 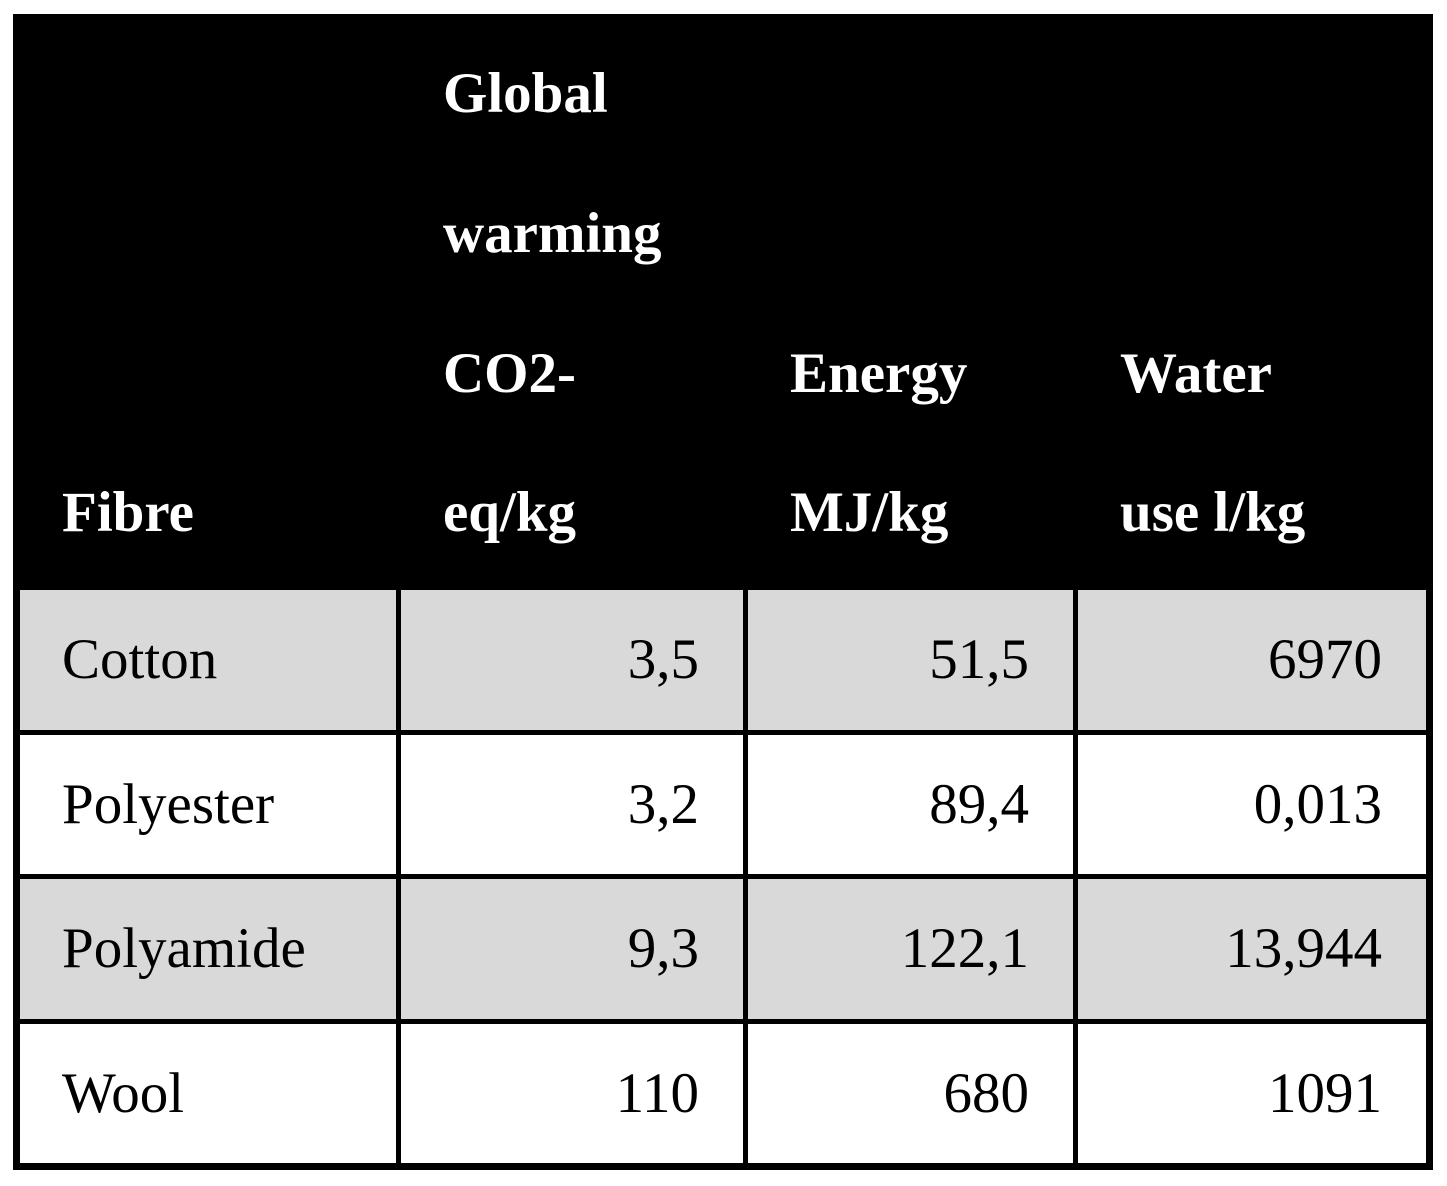 I want to click on cotton-fibre-cell: Cotton, so click(x=208, y=660).